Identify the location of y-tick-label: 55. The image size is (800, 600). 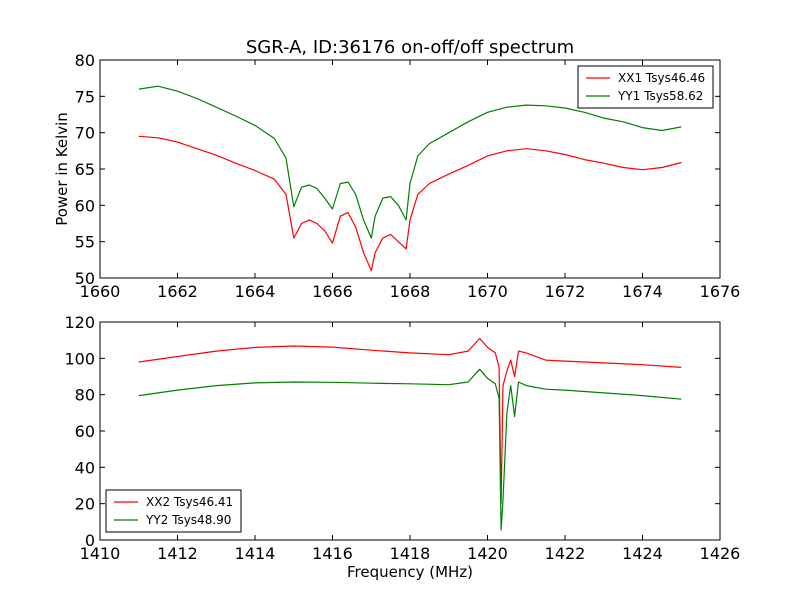
(85, 242).